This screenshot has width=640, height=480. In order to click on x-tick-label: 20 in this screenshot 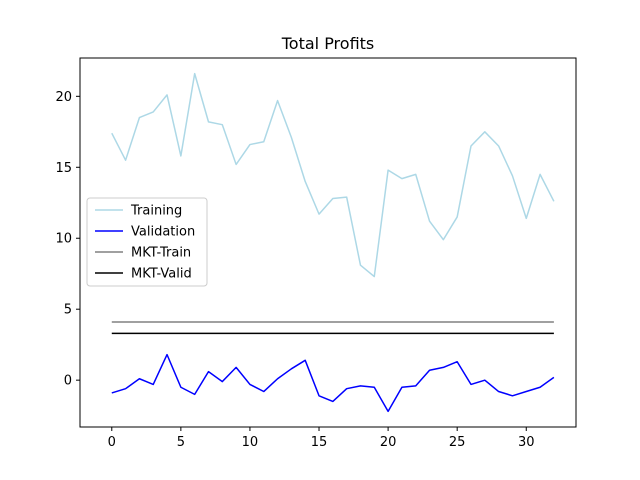, I will do `click(388, 442)`.